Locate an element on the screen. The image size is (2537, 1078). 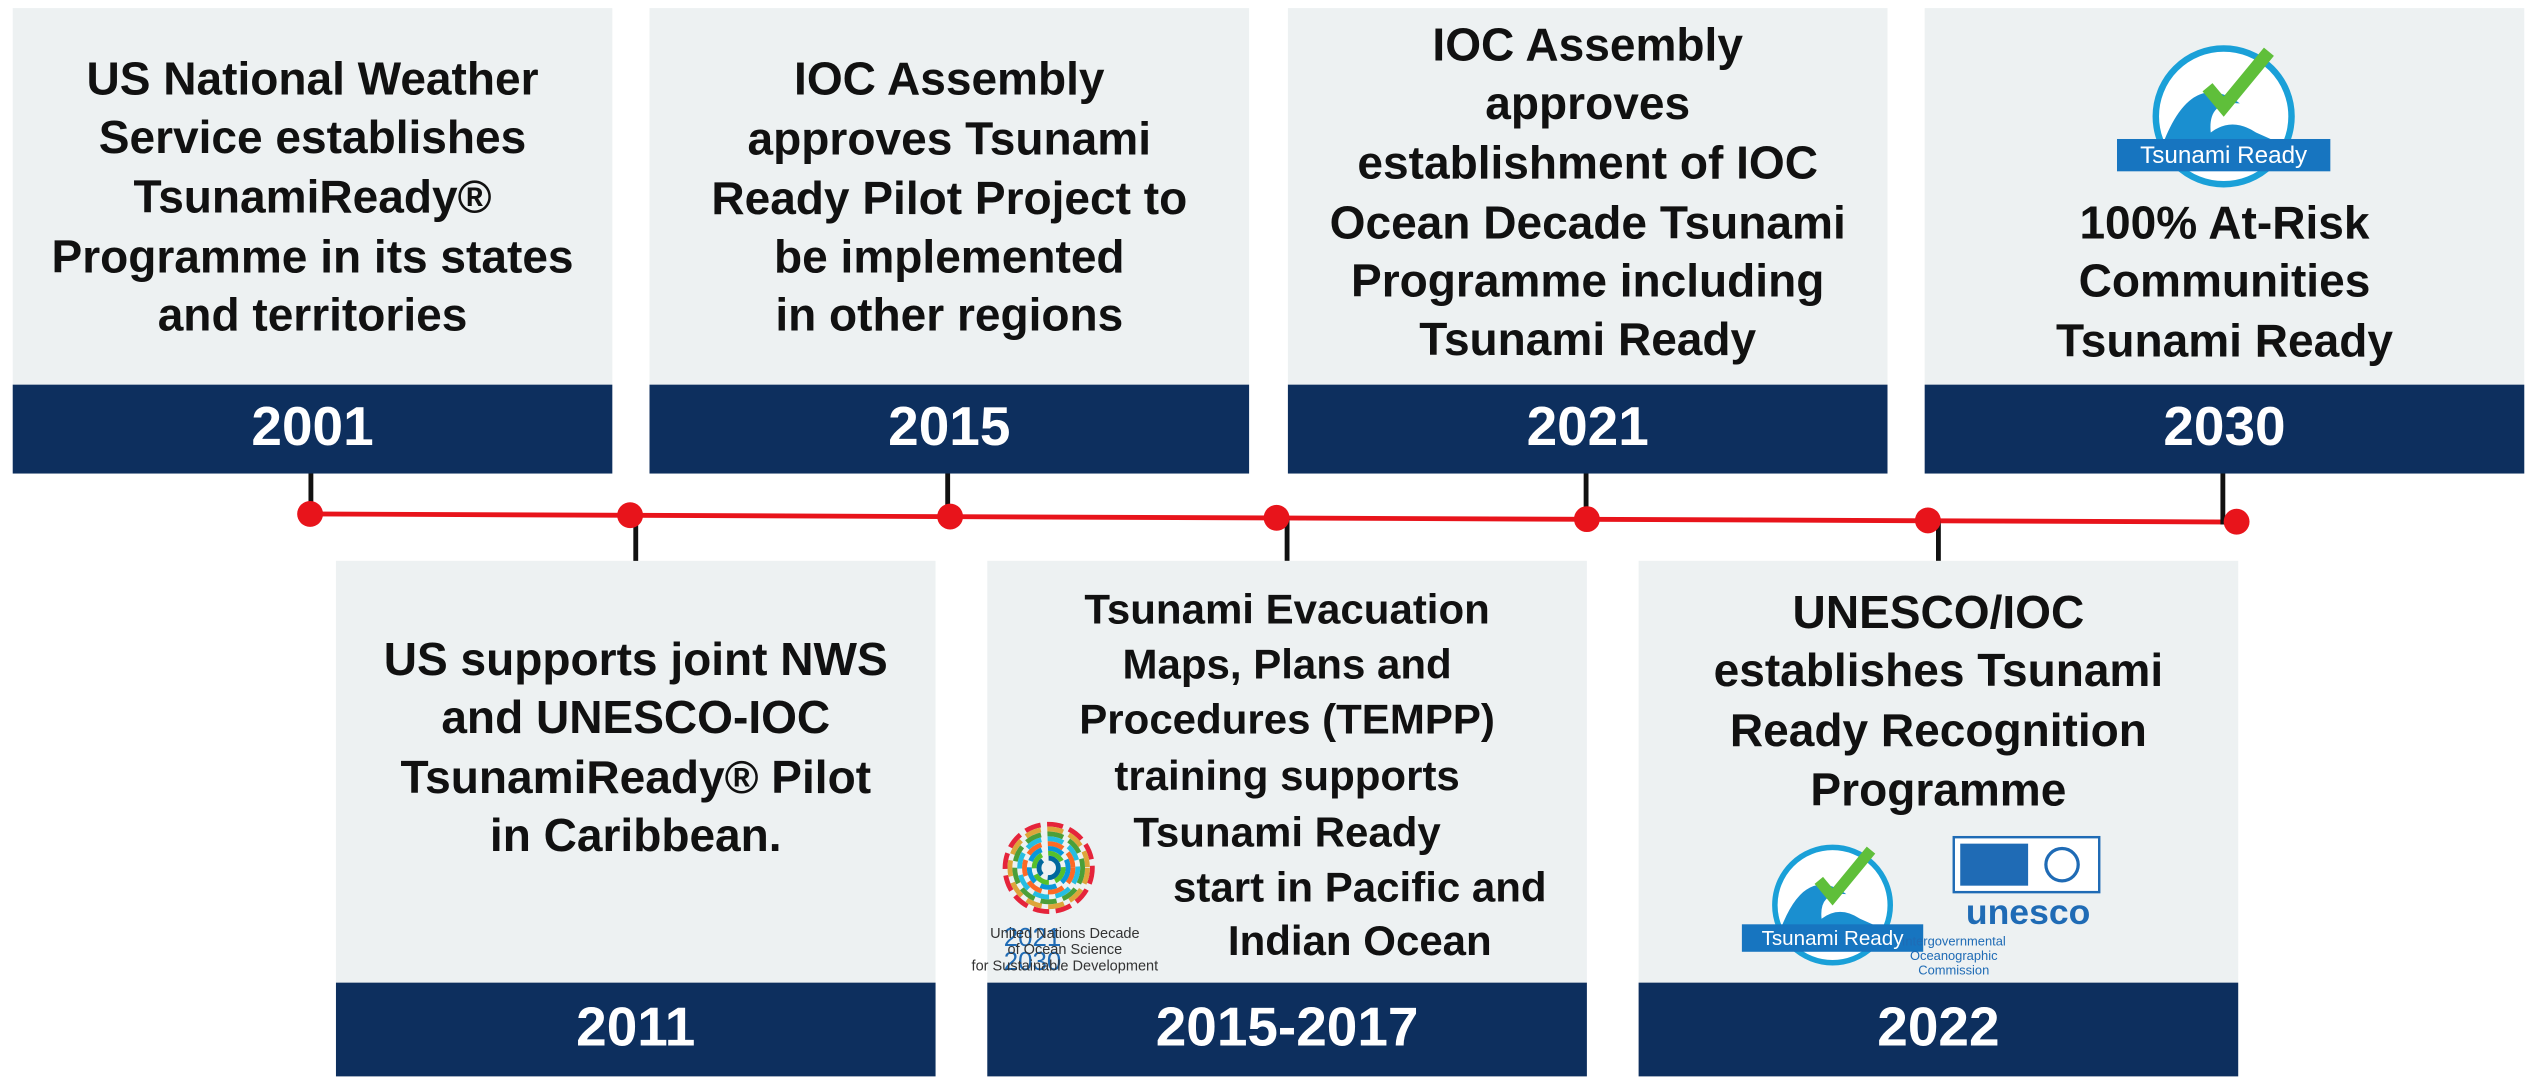
event-year: 2022 is located at coordinates (1938, 1027).